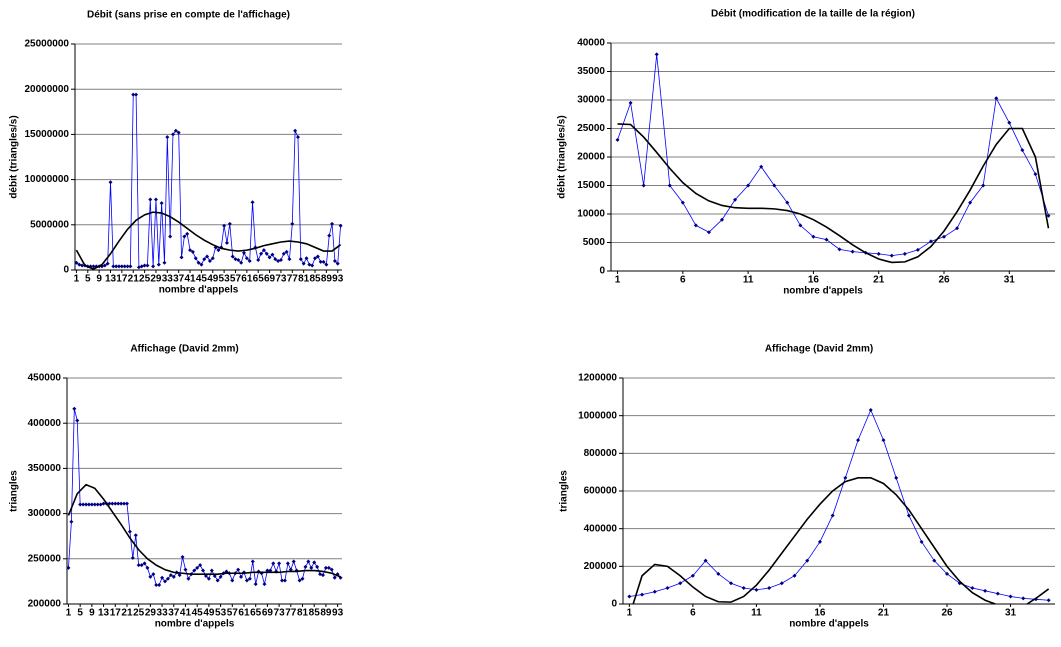 The image size is (1061, 647). I want to click on y-tick-label: 350000, so click(45, 468).